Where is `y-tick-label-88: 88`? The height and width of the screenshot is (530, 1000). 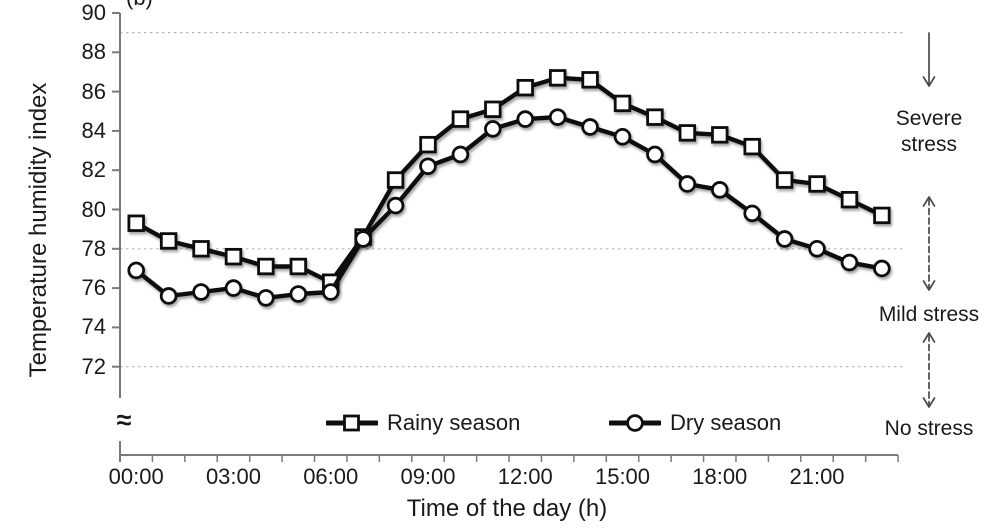
y-tick-label-88: 88 is located at coordinates (93, 52).